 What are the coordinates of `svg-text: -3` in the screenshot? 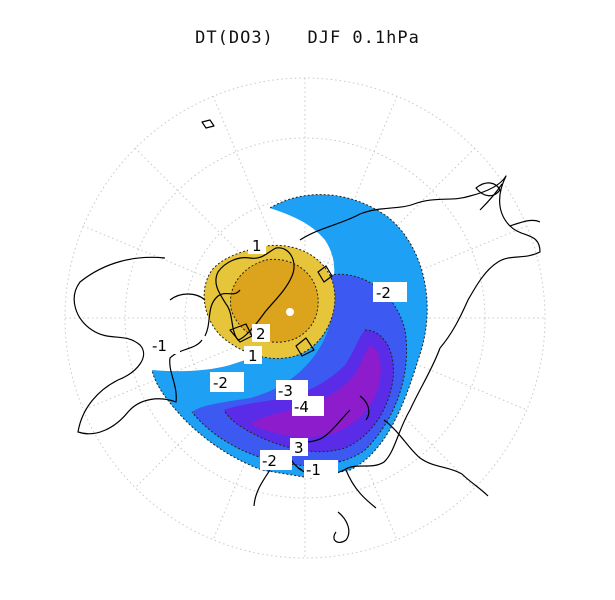 It's located at (285, 391).